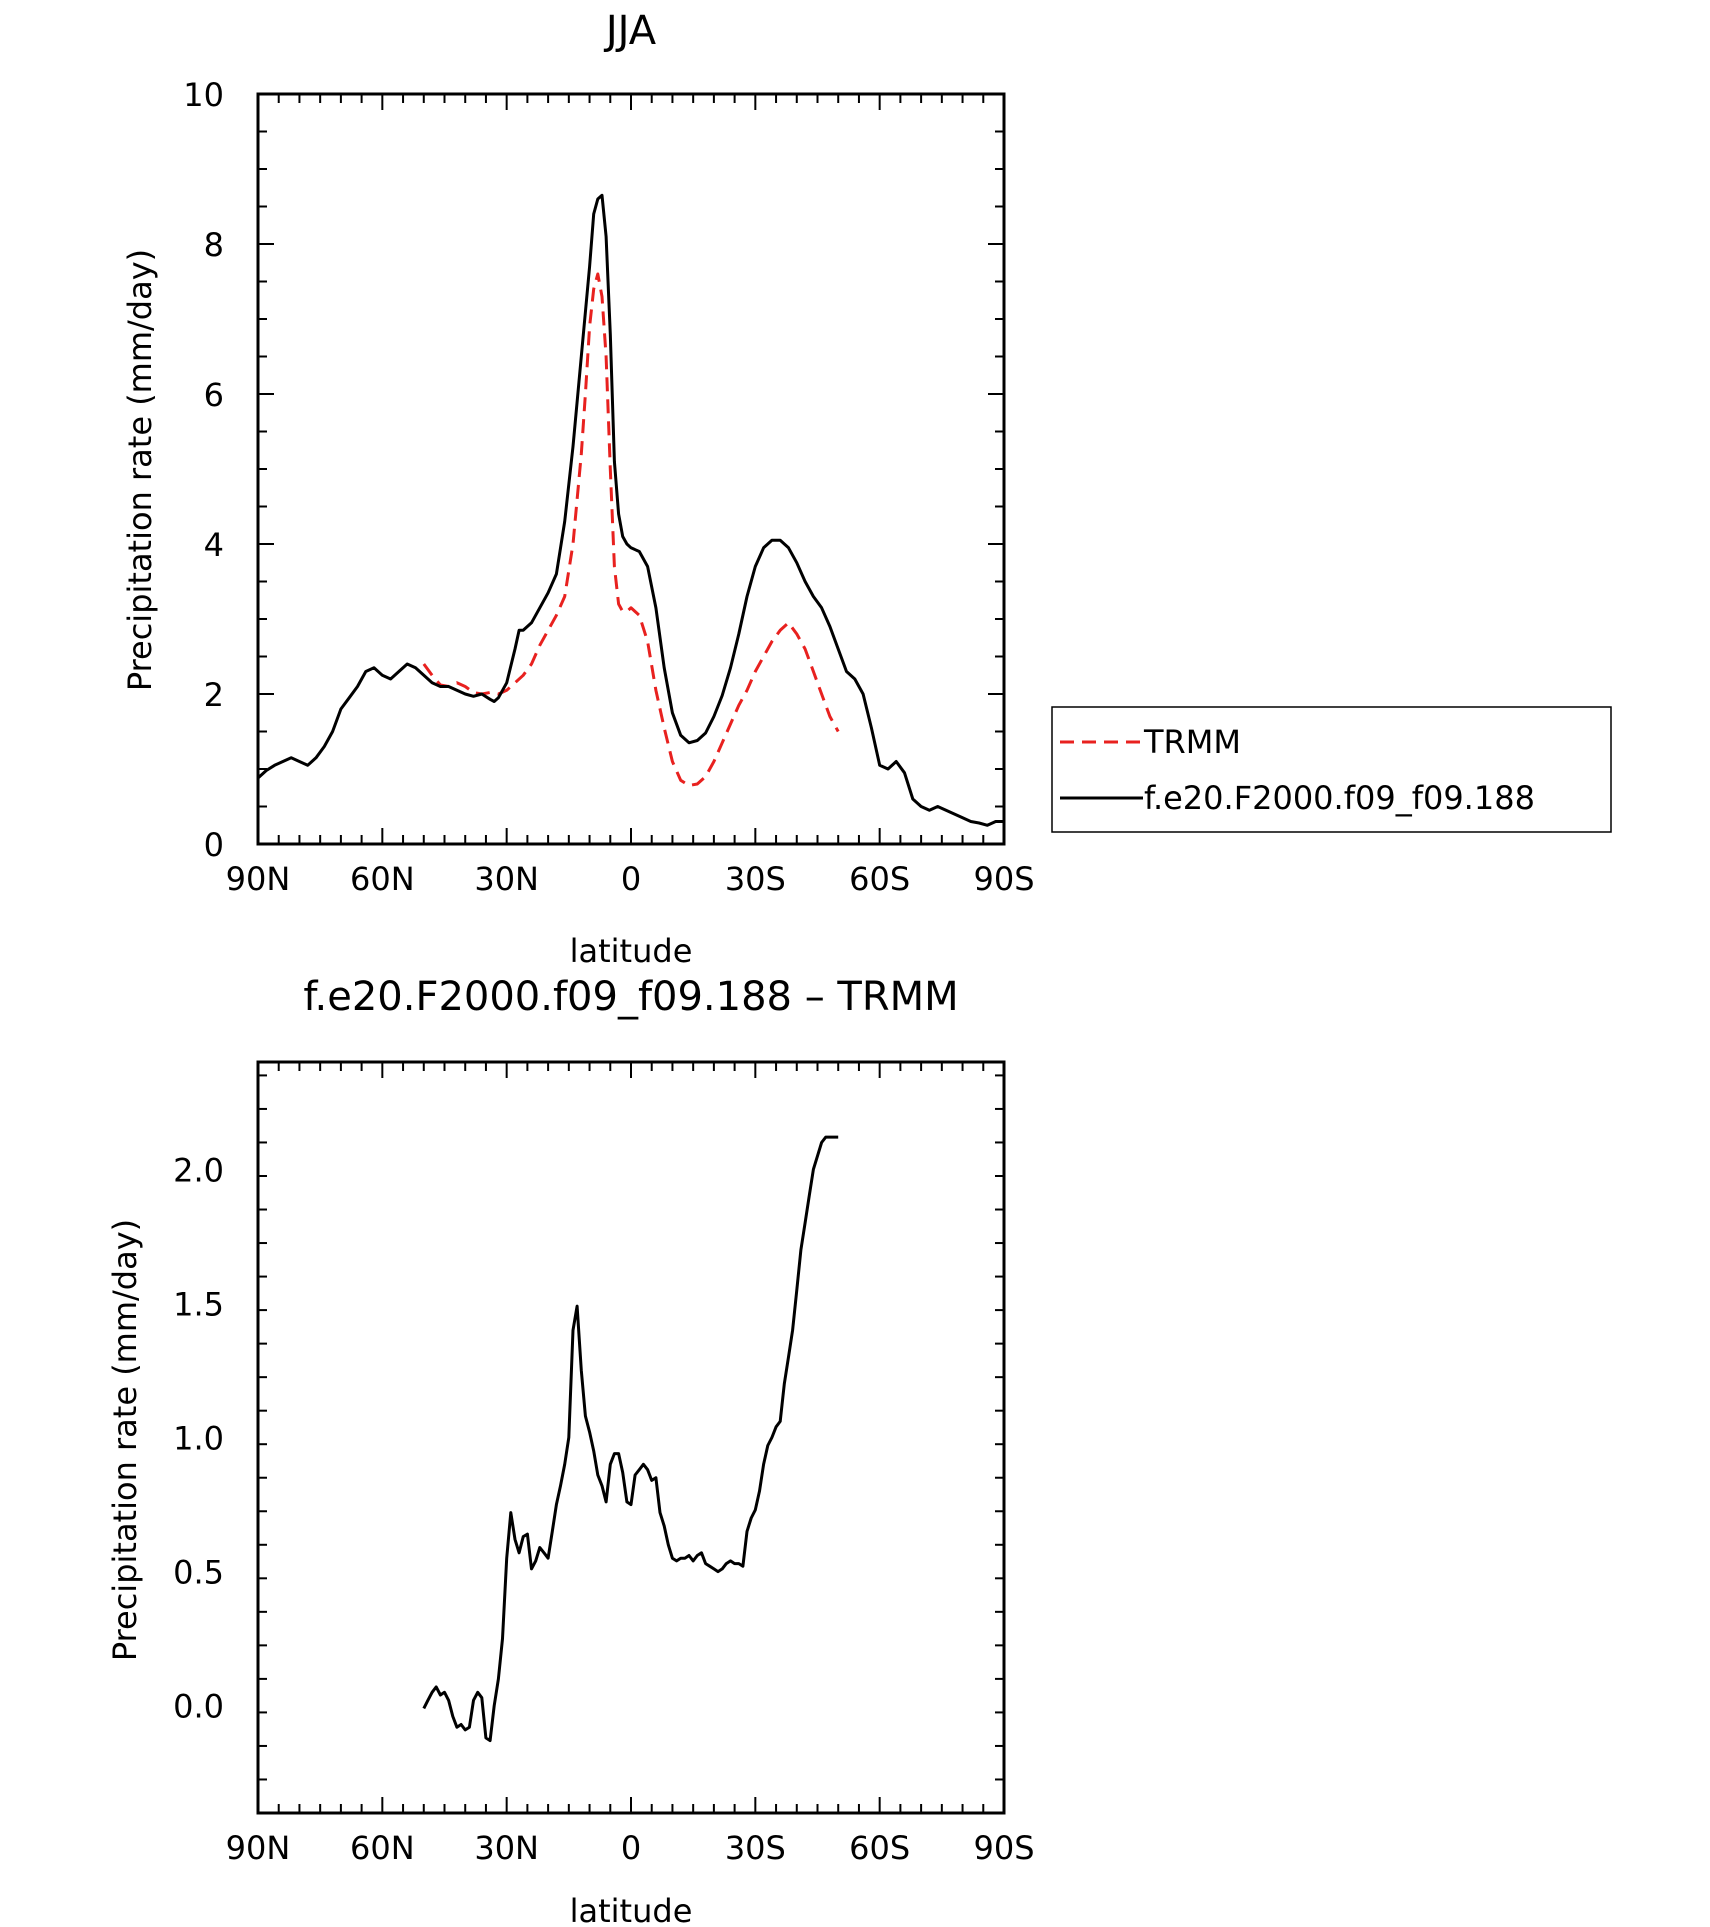 This screenshot has height=1927, width=1710. I want to click on legend: TRMM f.e20.F2000.f09_f09.188, so click(1331, 769).